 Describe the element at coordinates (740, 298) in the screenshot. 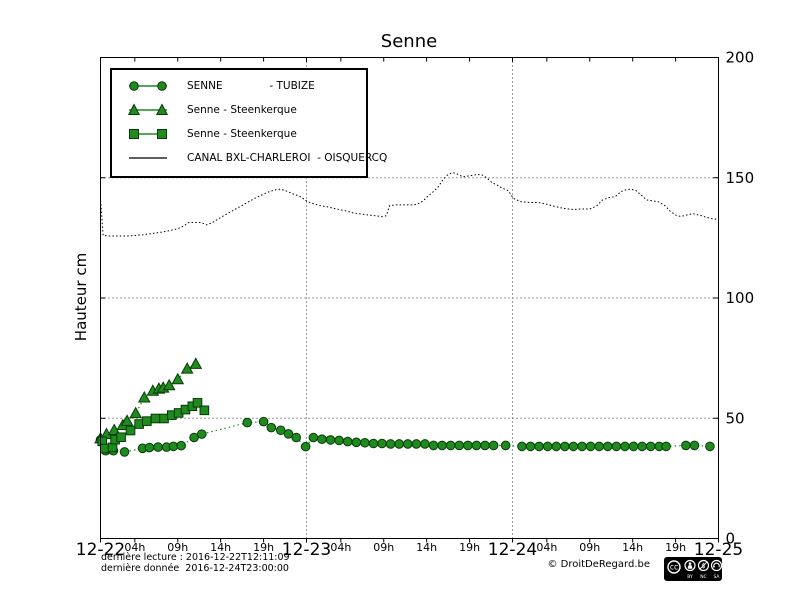

I see `y-tick-label: 100` at that location.